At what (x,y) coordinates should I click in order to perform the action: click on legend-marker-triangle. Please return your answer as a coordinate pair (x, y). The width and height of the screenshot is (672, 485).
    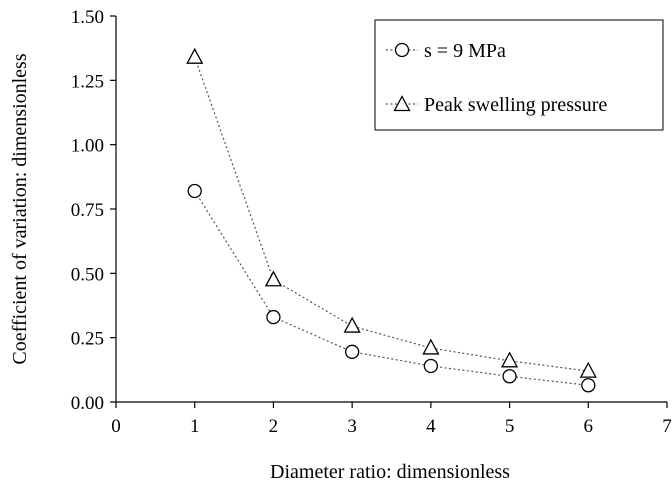
    Looking at the image, I should click on (402, 103).